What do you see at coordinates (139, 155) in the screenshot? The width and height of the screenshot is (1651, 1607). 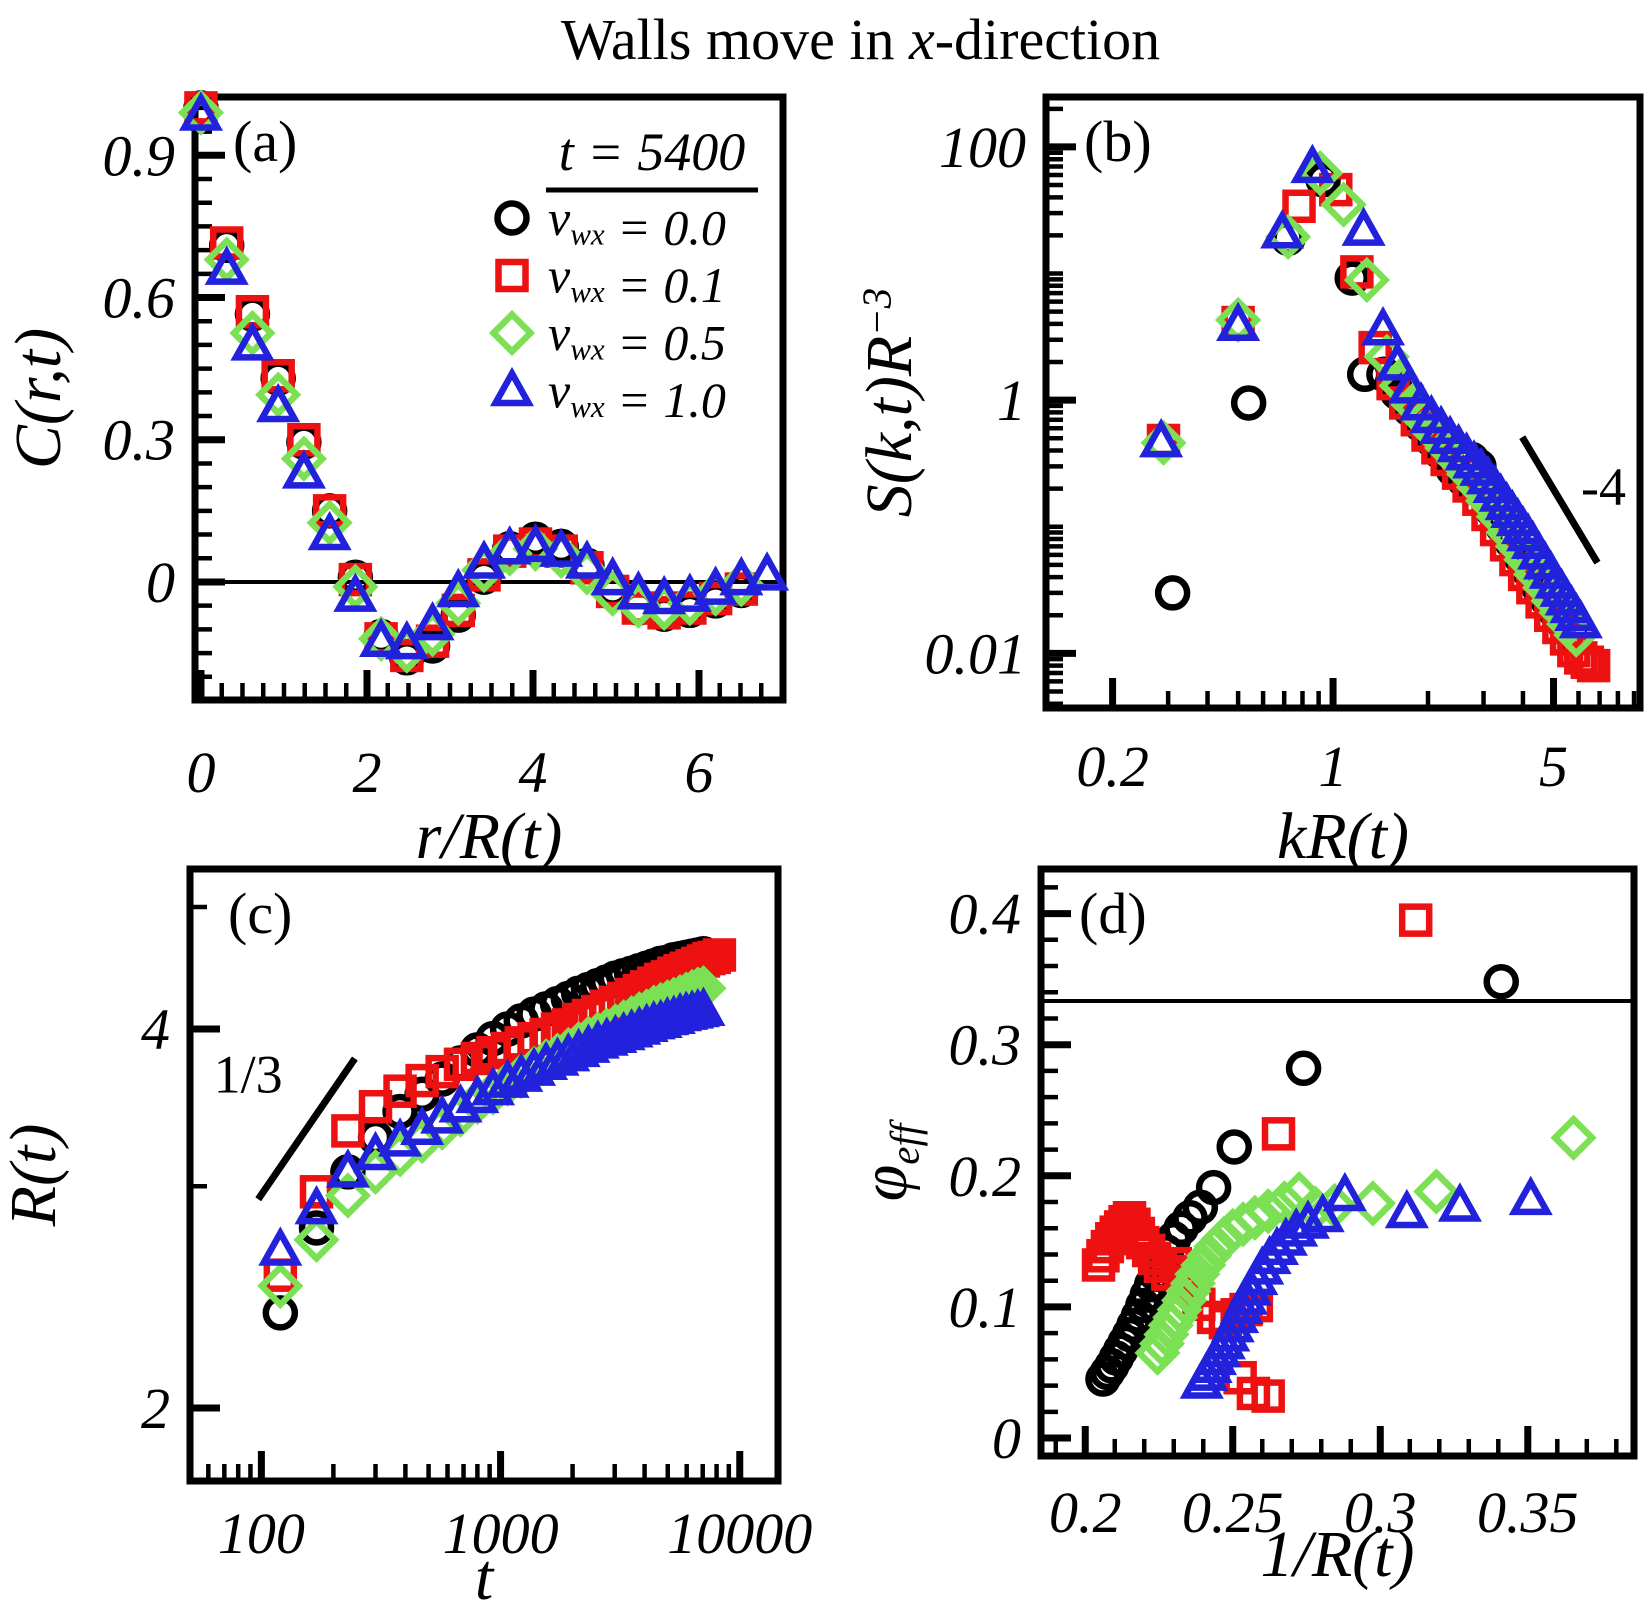 I see `panel-a-y-tick-label: 0.9` at bounding box center [139, 155].